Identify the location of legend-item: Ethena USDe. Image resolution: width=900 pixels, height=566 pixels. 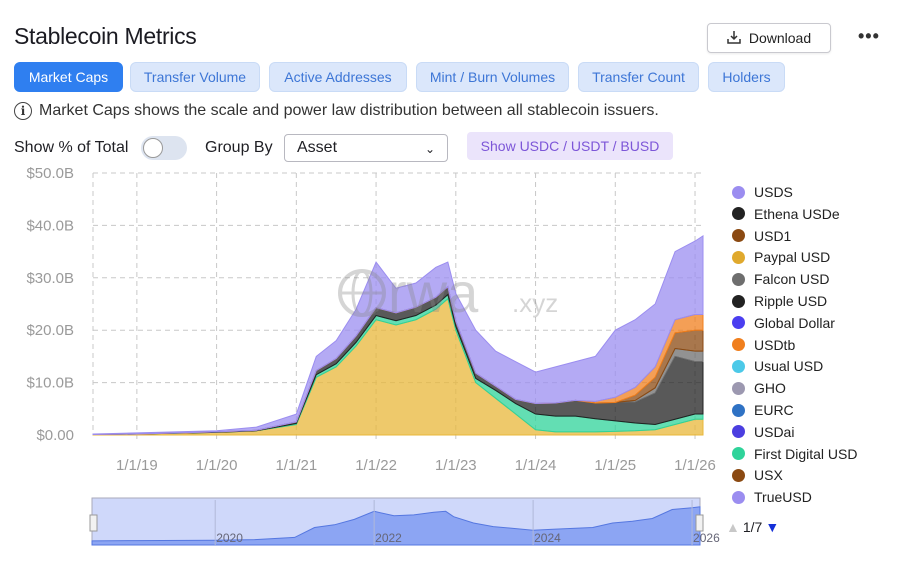
(786, 214).